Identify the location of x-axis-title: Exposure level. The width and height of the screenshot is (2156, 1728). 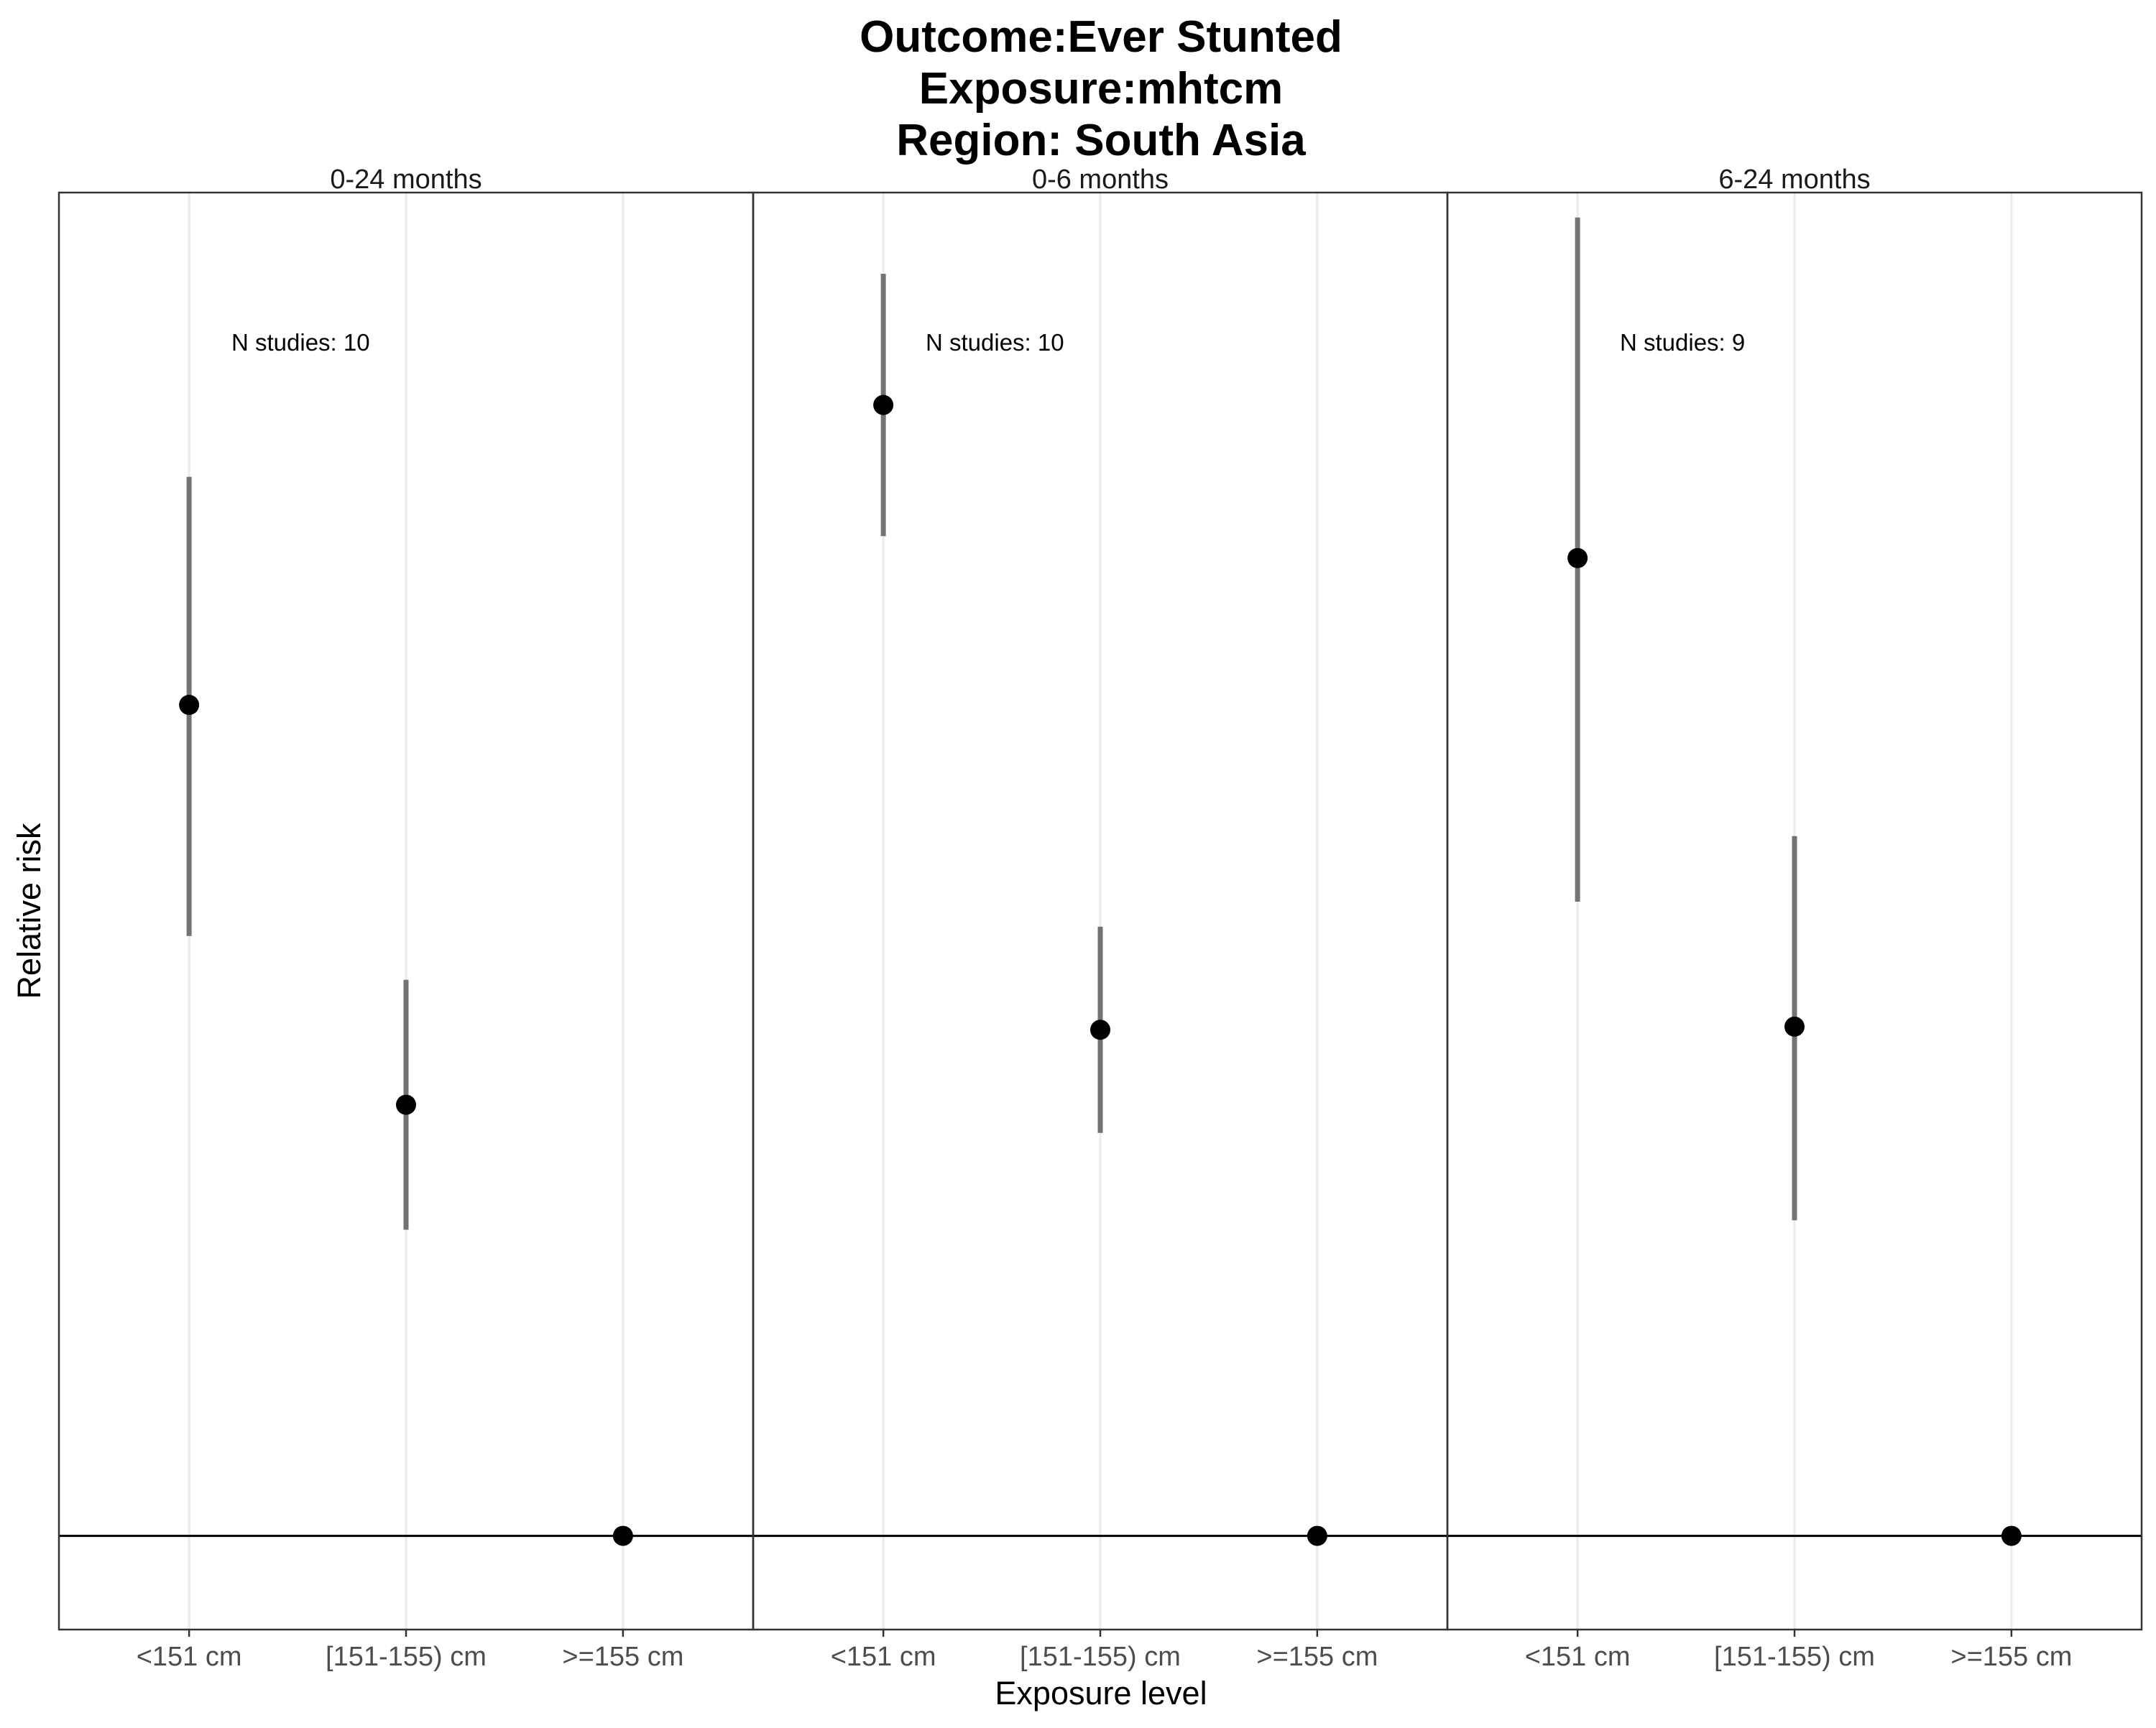
(1101, 1693).